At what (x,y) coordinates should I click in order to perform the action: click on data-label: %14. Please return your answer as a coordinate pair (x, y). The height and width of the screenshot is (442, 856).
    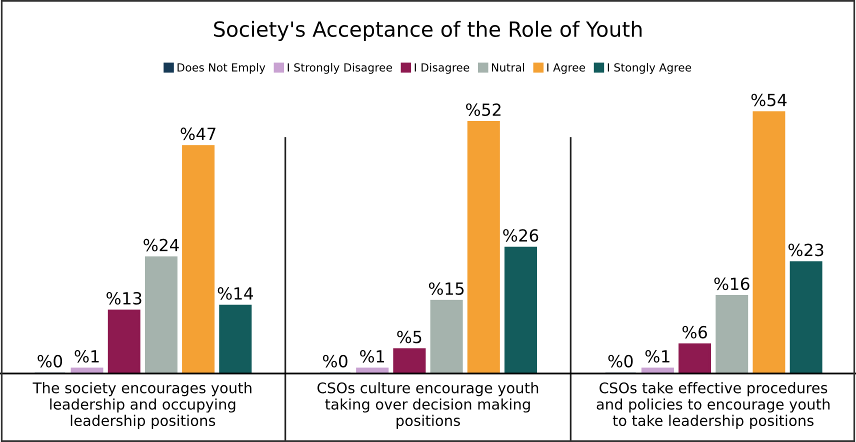
    Looking at the image, I should click on (235, 293).